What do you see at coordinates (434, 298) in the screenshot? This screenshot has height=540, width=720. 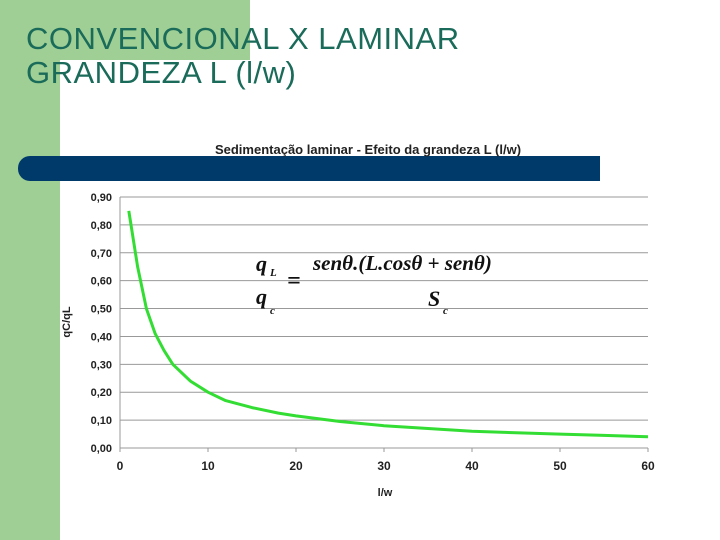 I see `formula-rhs-denominator: S` at bounding box center [434, 298].